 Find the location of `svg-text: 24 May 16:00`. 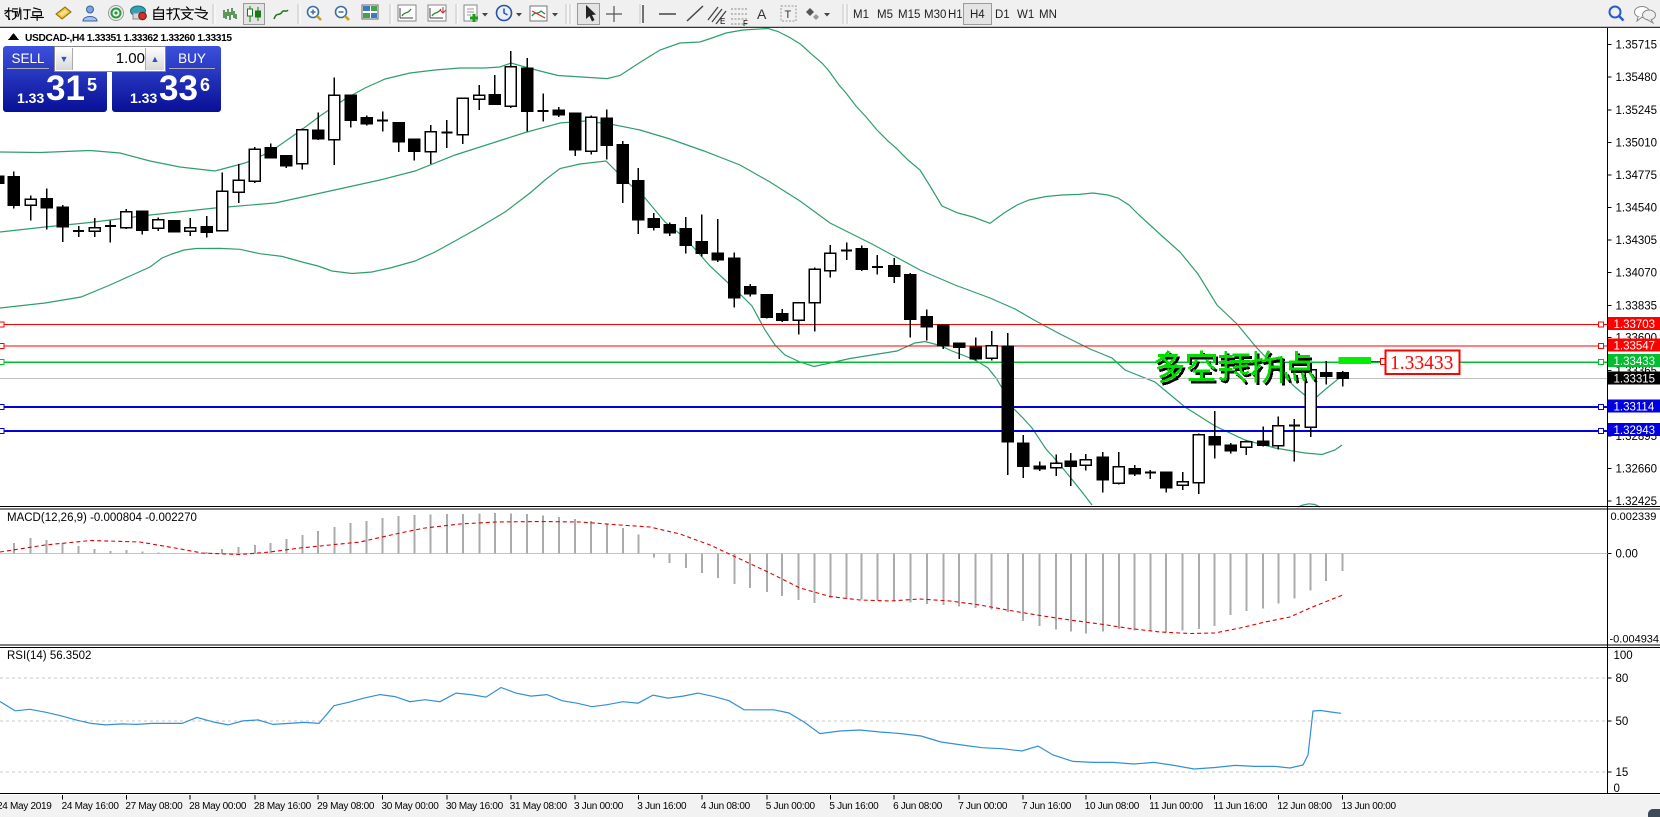

svg-text: 24 May 16:00 is located at coordinates (91, 806).